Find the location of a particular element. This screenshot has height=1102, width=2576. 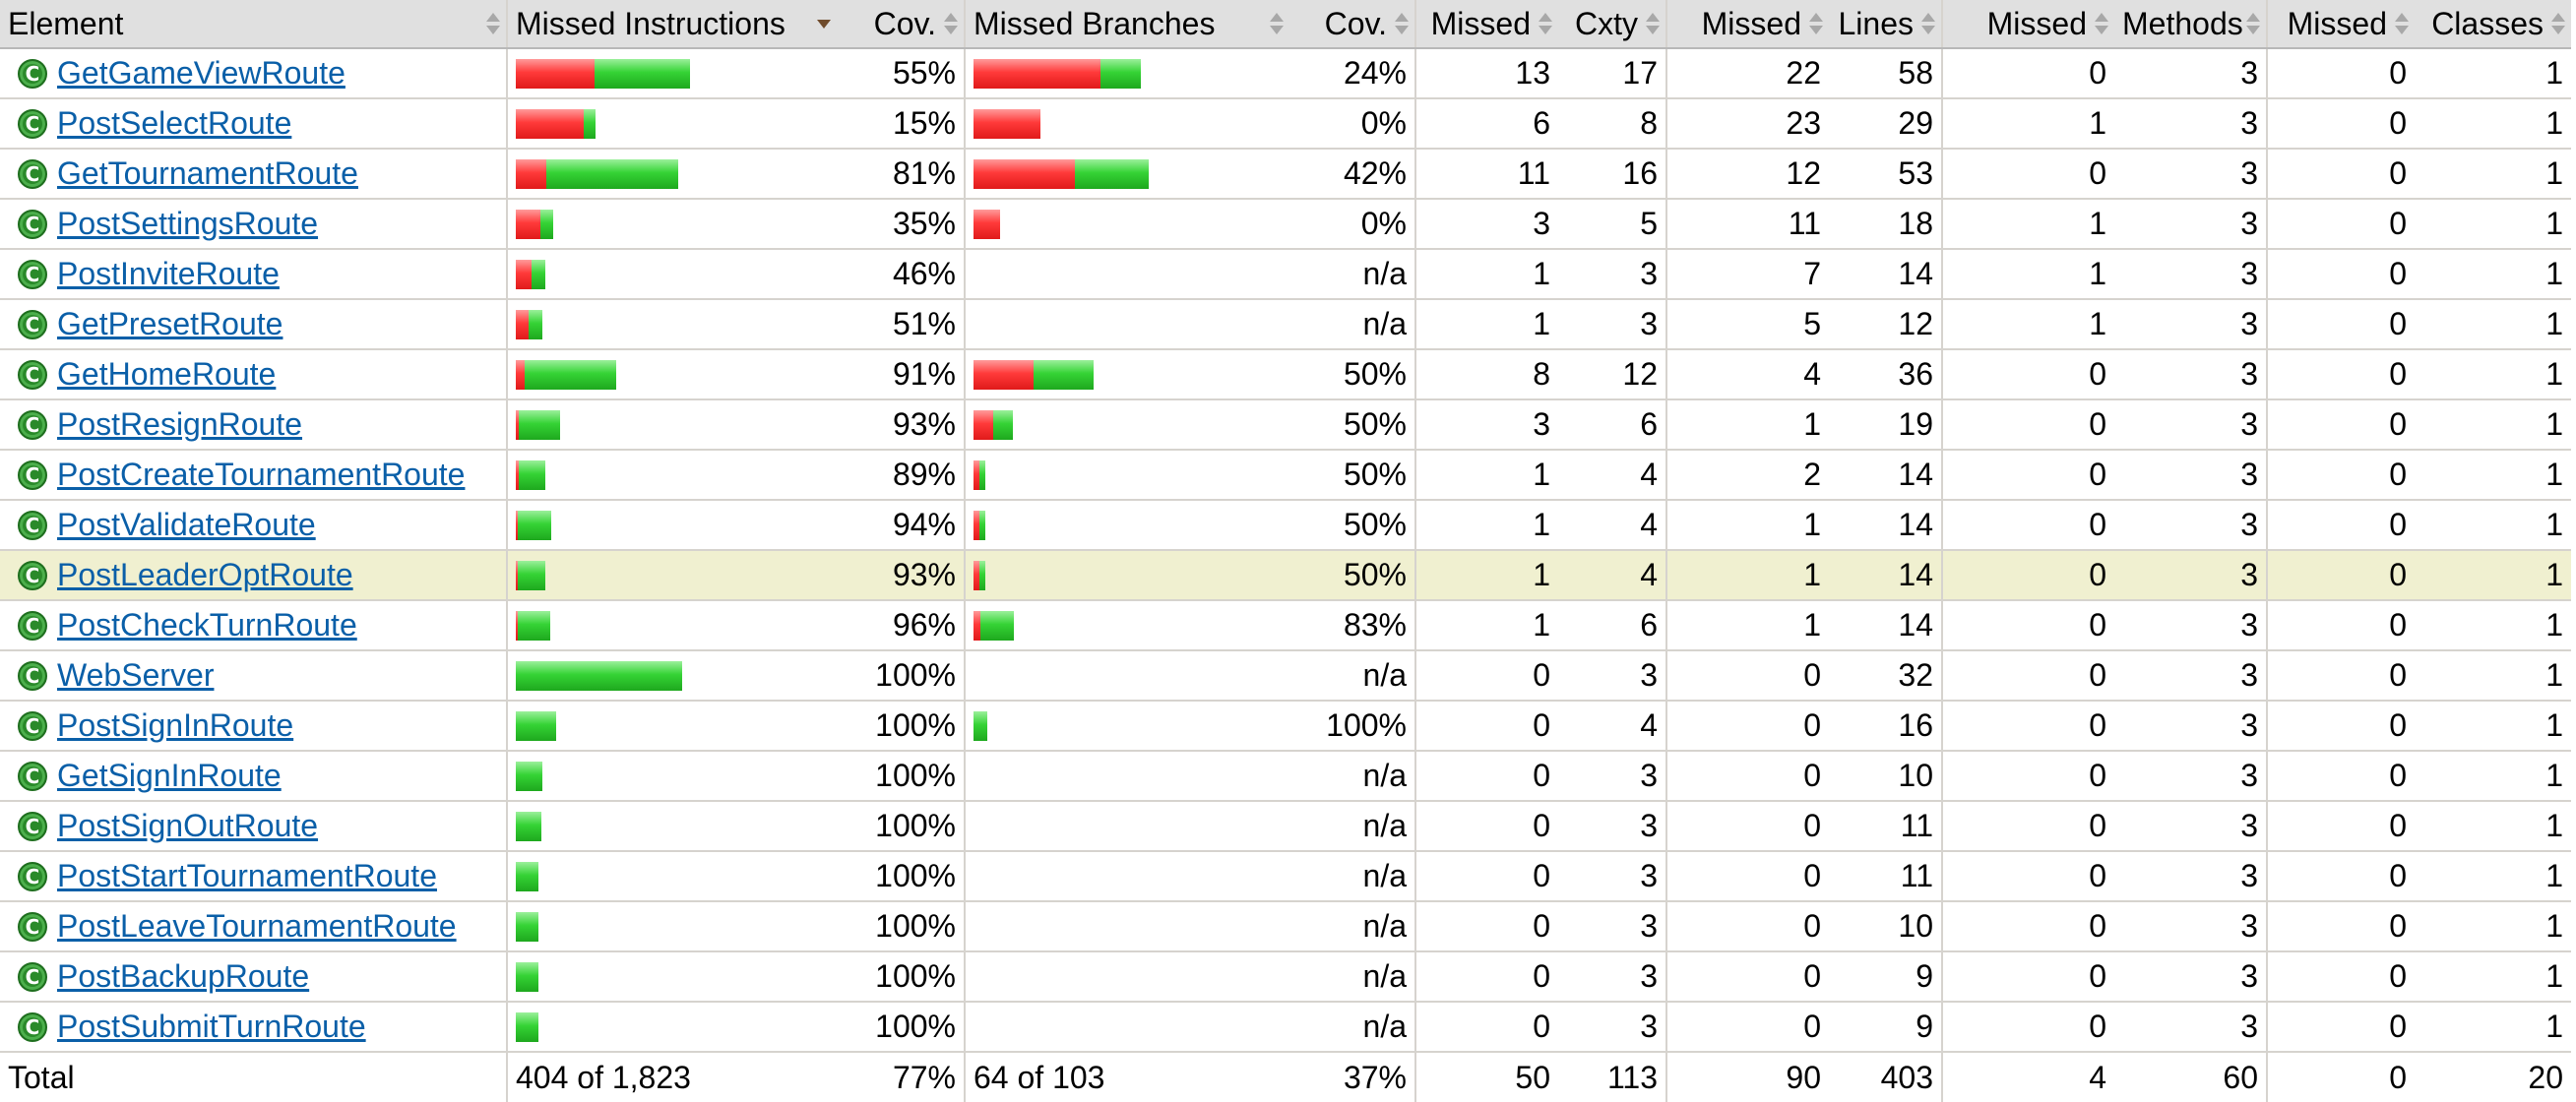

class-link: GetSignInRoute is located at coordinates (170, 775).